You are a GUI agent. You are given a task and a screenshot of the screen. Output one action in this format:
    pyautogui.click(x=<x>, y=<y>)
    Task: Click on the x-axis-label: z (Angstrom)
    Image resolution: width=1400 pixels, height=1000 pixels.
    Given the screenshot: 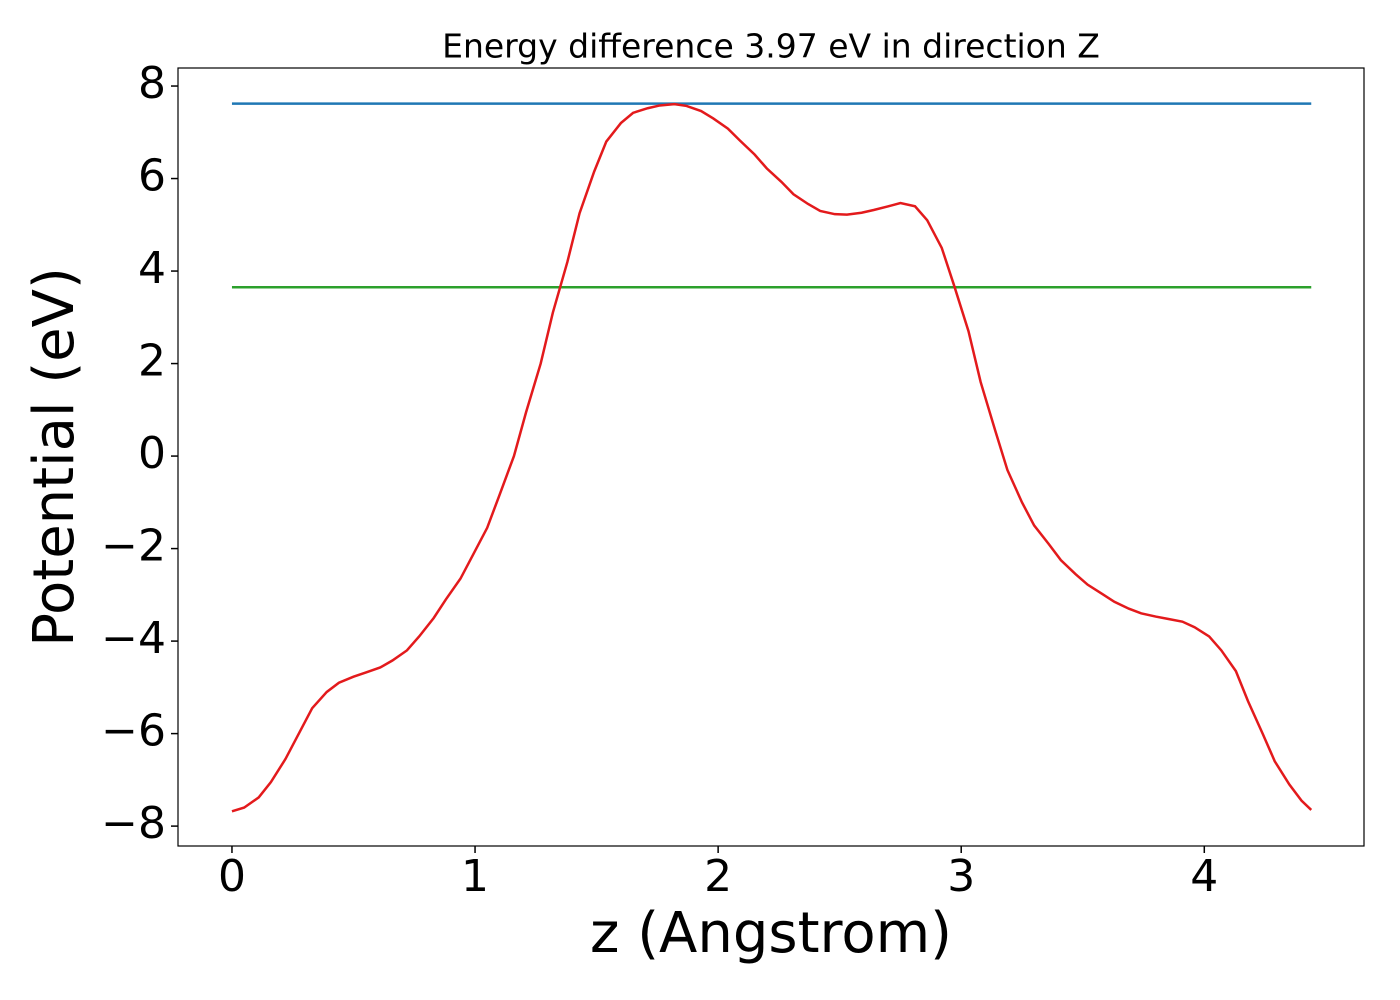 What is the action you would take?
    pyautogui.click(x=771, y=933)
    